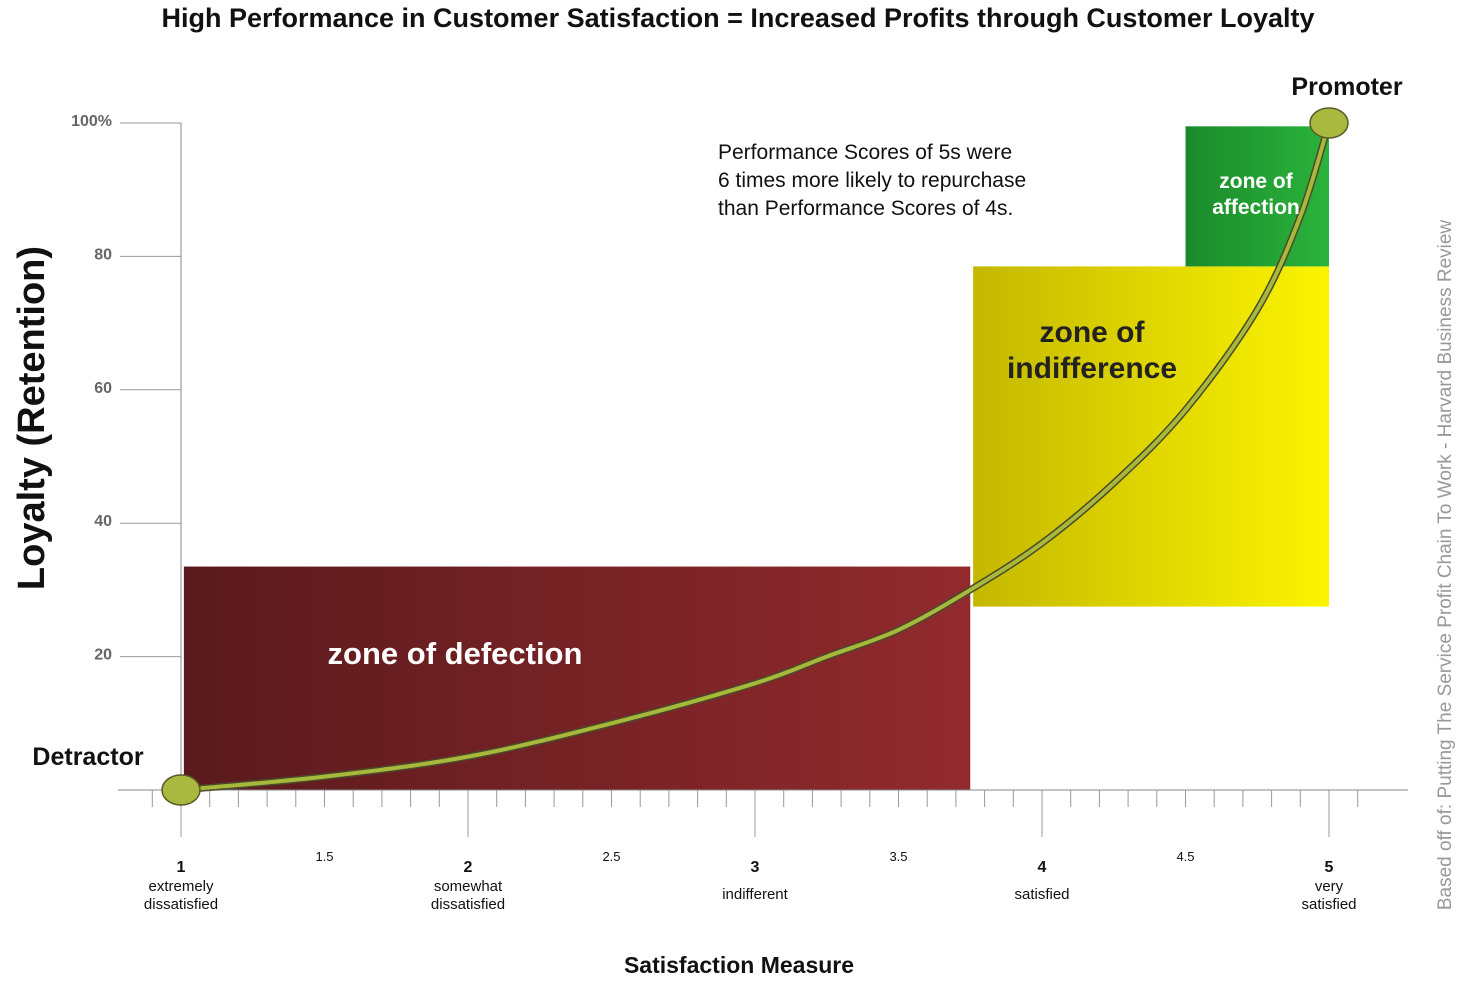  What do you see at coordinates (865, 208) in the screenshot?
I see `annotation-line: than Performance Scores of 4s.` at bounding box center [865, 208].